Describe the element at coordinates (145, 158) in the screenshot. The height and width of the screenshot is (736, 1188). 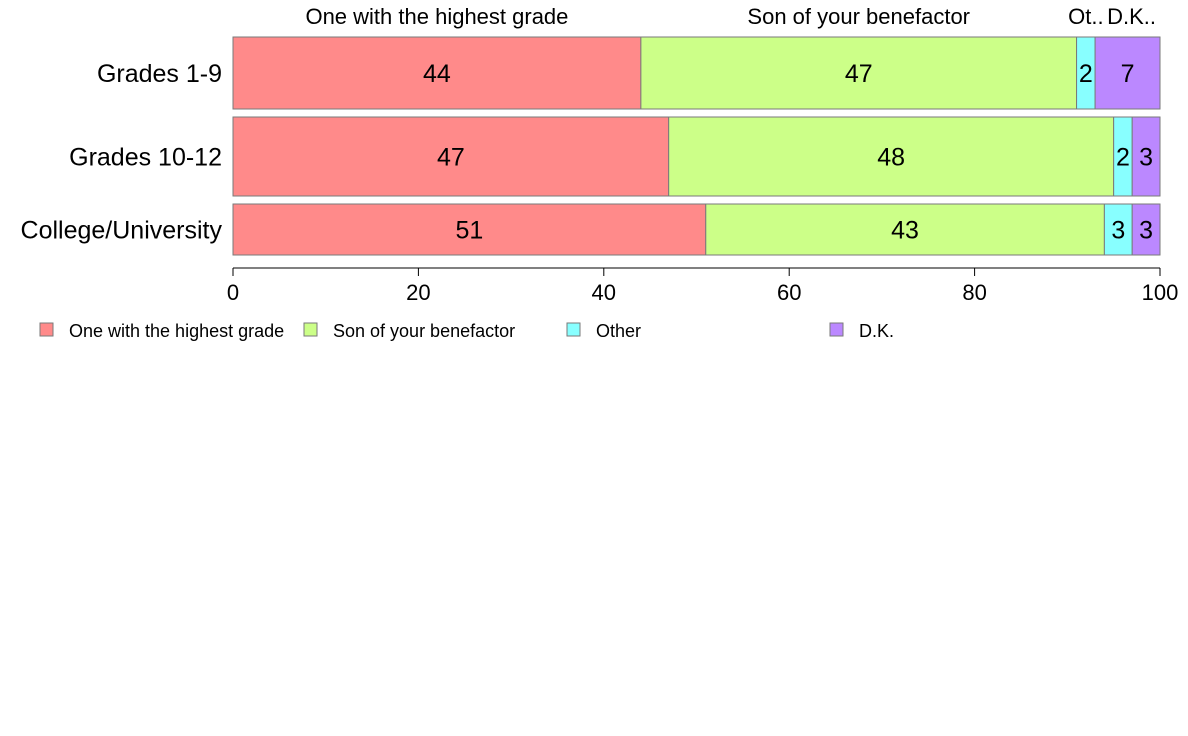
I see `category-label: Grades 10-12` at that location.